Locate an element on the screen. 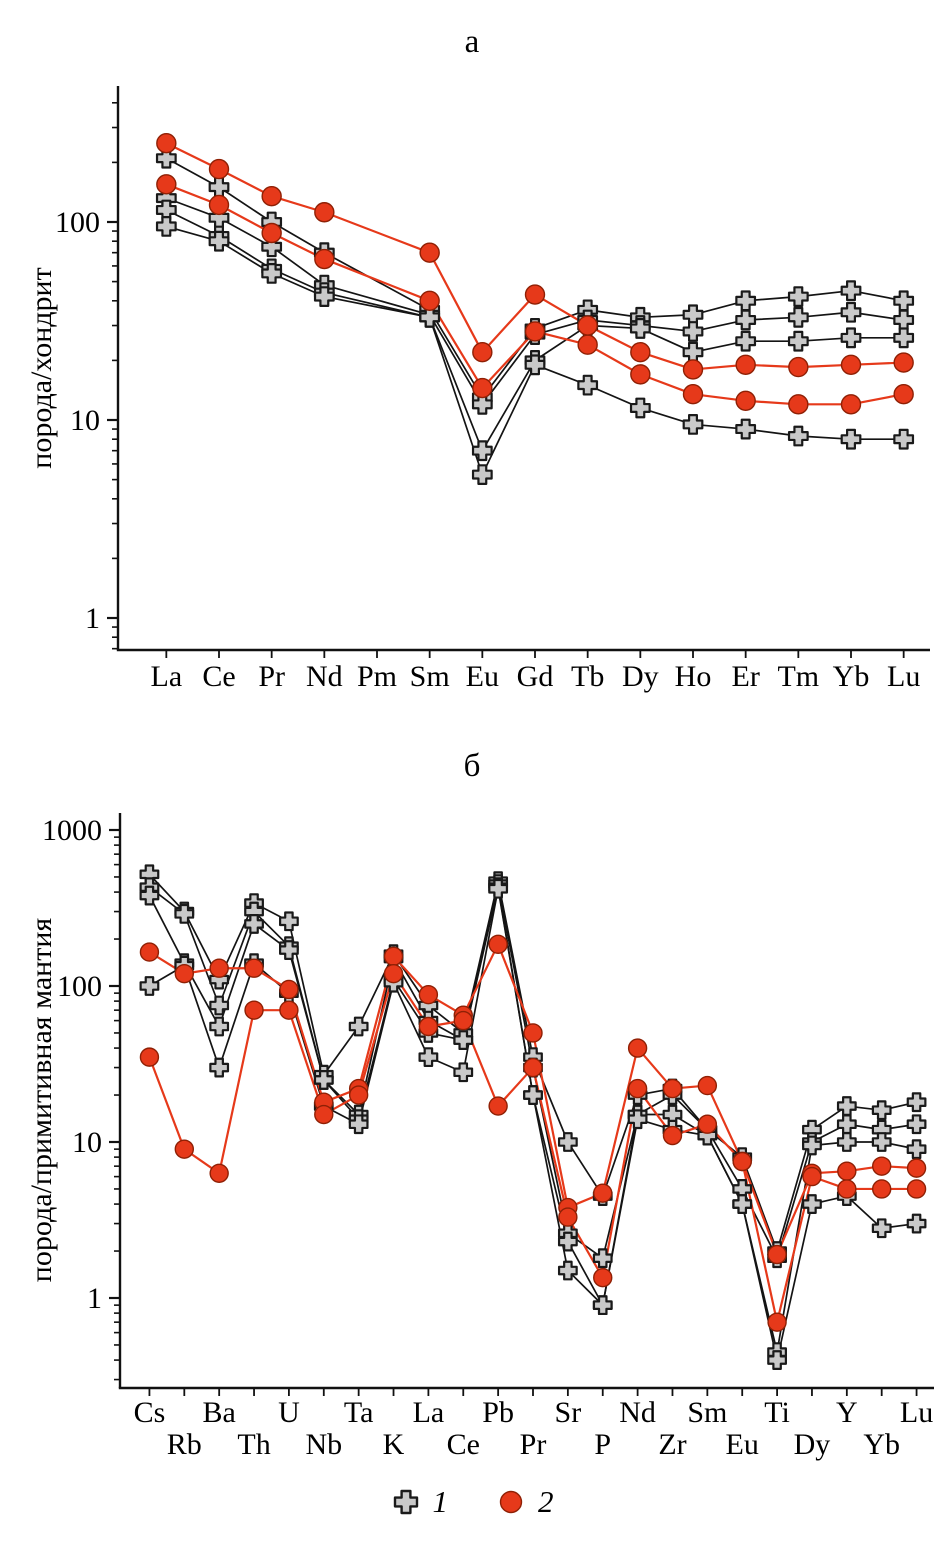  element-label: Sm is located at coordinates (430, 676).